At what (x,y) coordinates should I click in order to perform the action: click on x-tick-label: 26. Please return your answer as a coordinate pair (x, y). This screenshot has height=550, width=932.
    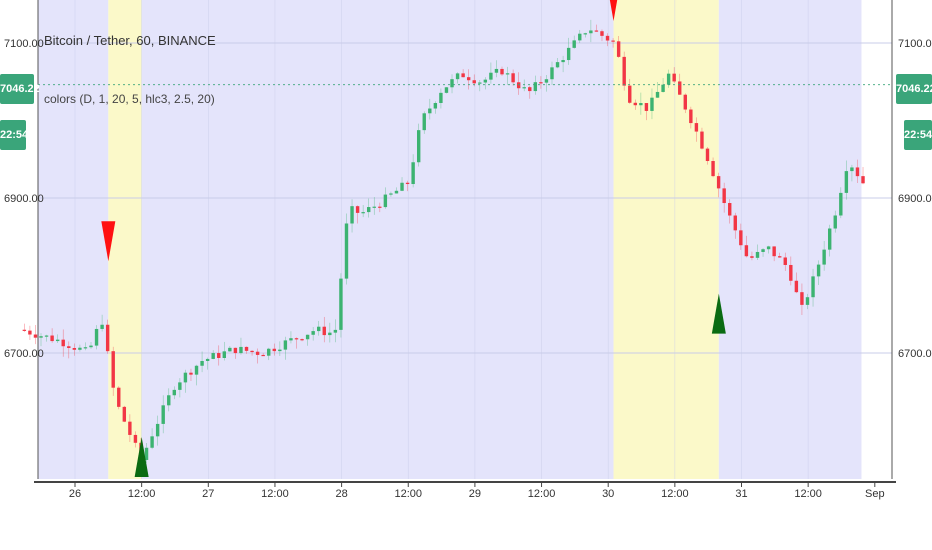
    Looking at the image, I should click on (75, 494).